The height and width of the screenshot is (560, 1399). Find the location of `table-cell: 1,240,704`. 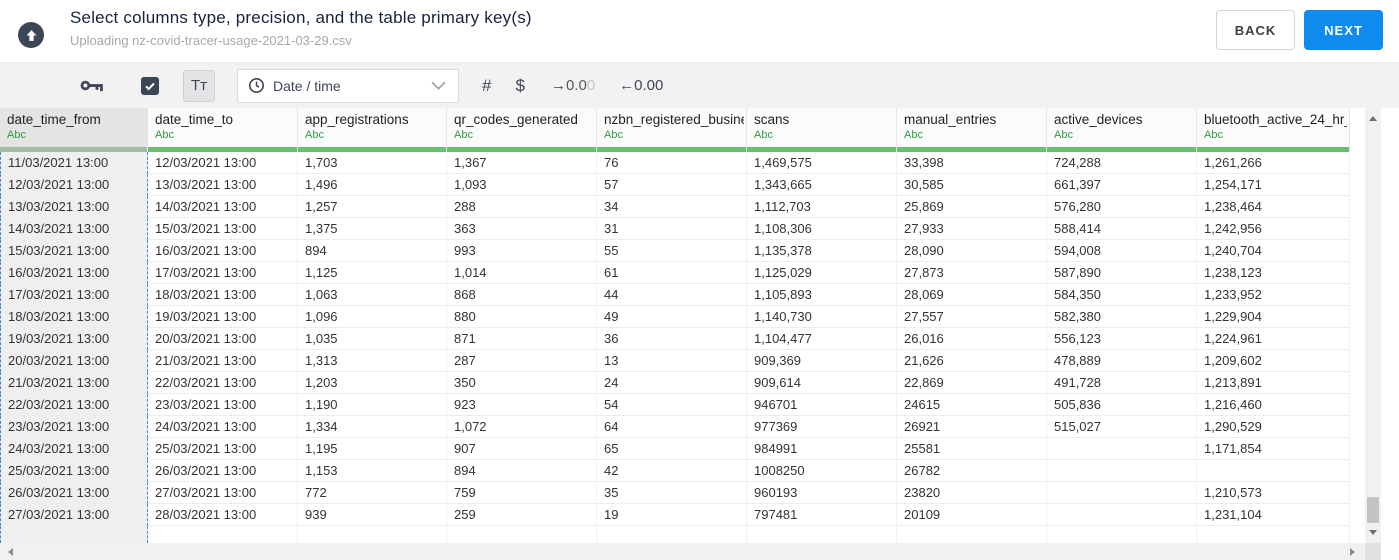

table-cell: 1,240,704 is located at coordinates (1273, 251).